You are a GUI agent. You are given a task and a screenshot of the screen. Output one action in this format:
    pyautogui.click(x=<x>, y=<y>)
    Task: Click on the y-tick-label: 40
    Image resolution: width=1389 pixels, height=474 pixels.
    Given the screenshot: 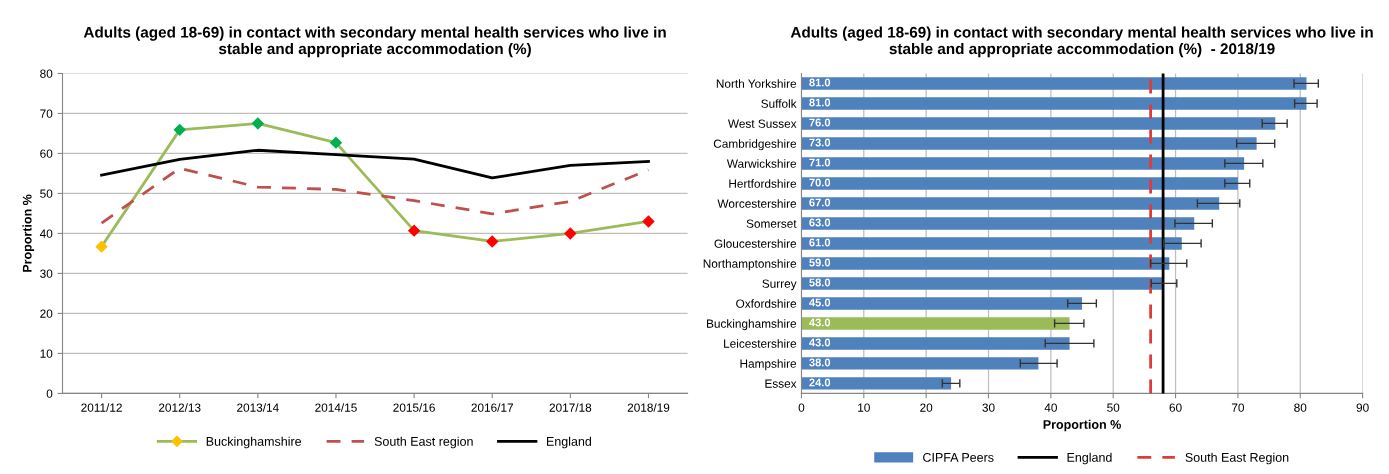 What is the action you would take?
    pyautogui.click(x=46, y=233)
    